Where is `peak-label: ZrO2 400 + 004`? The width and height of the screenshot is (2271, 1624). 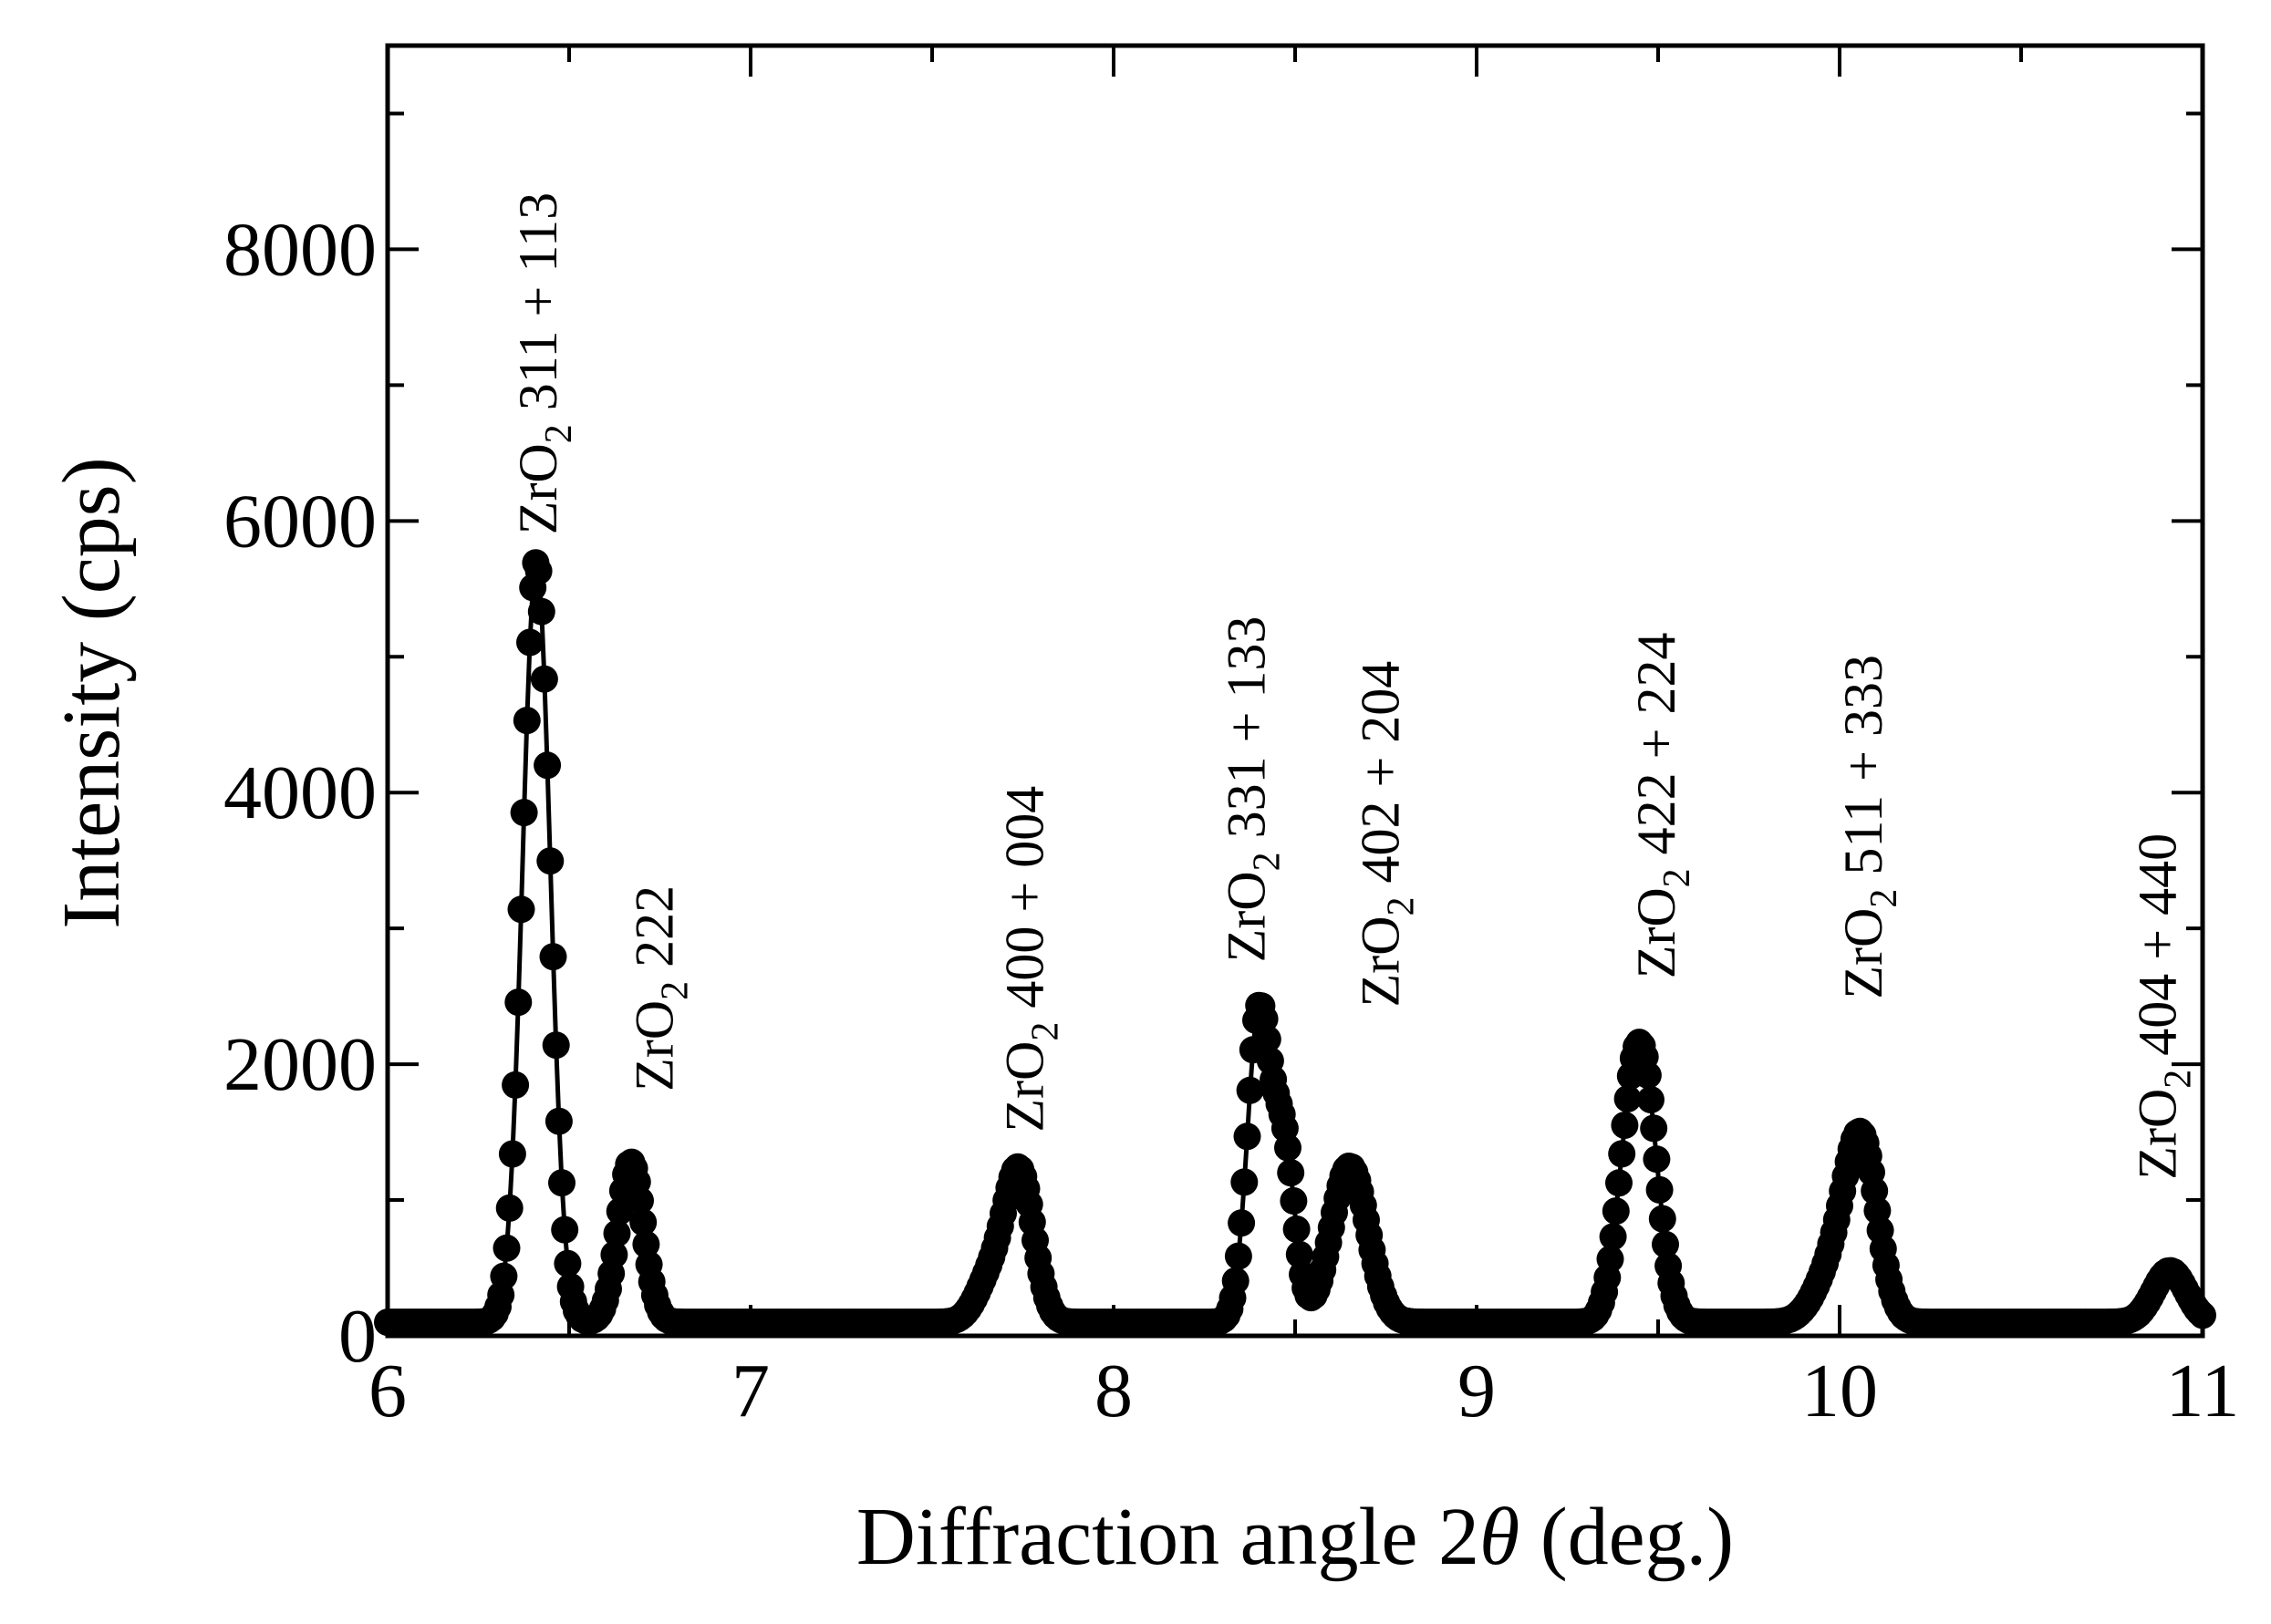
peak-label: ZrO2 400 + 004 is located at coordinates (1031, 959).